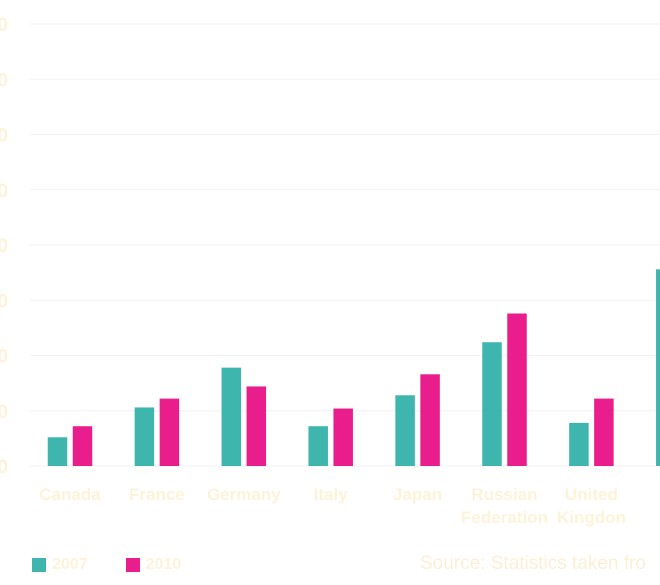  I want to click on bar-2010-france, so click(169, 432).